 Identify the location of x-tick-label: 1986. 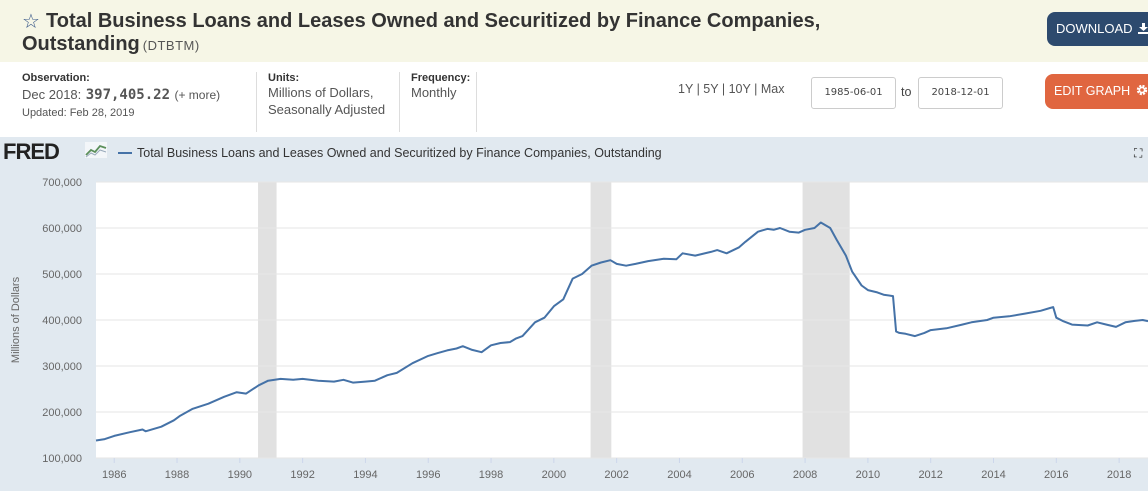
(114, 475).